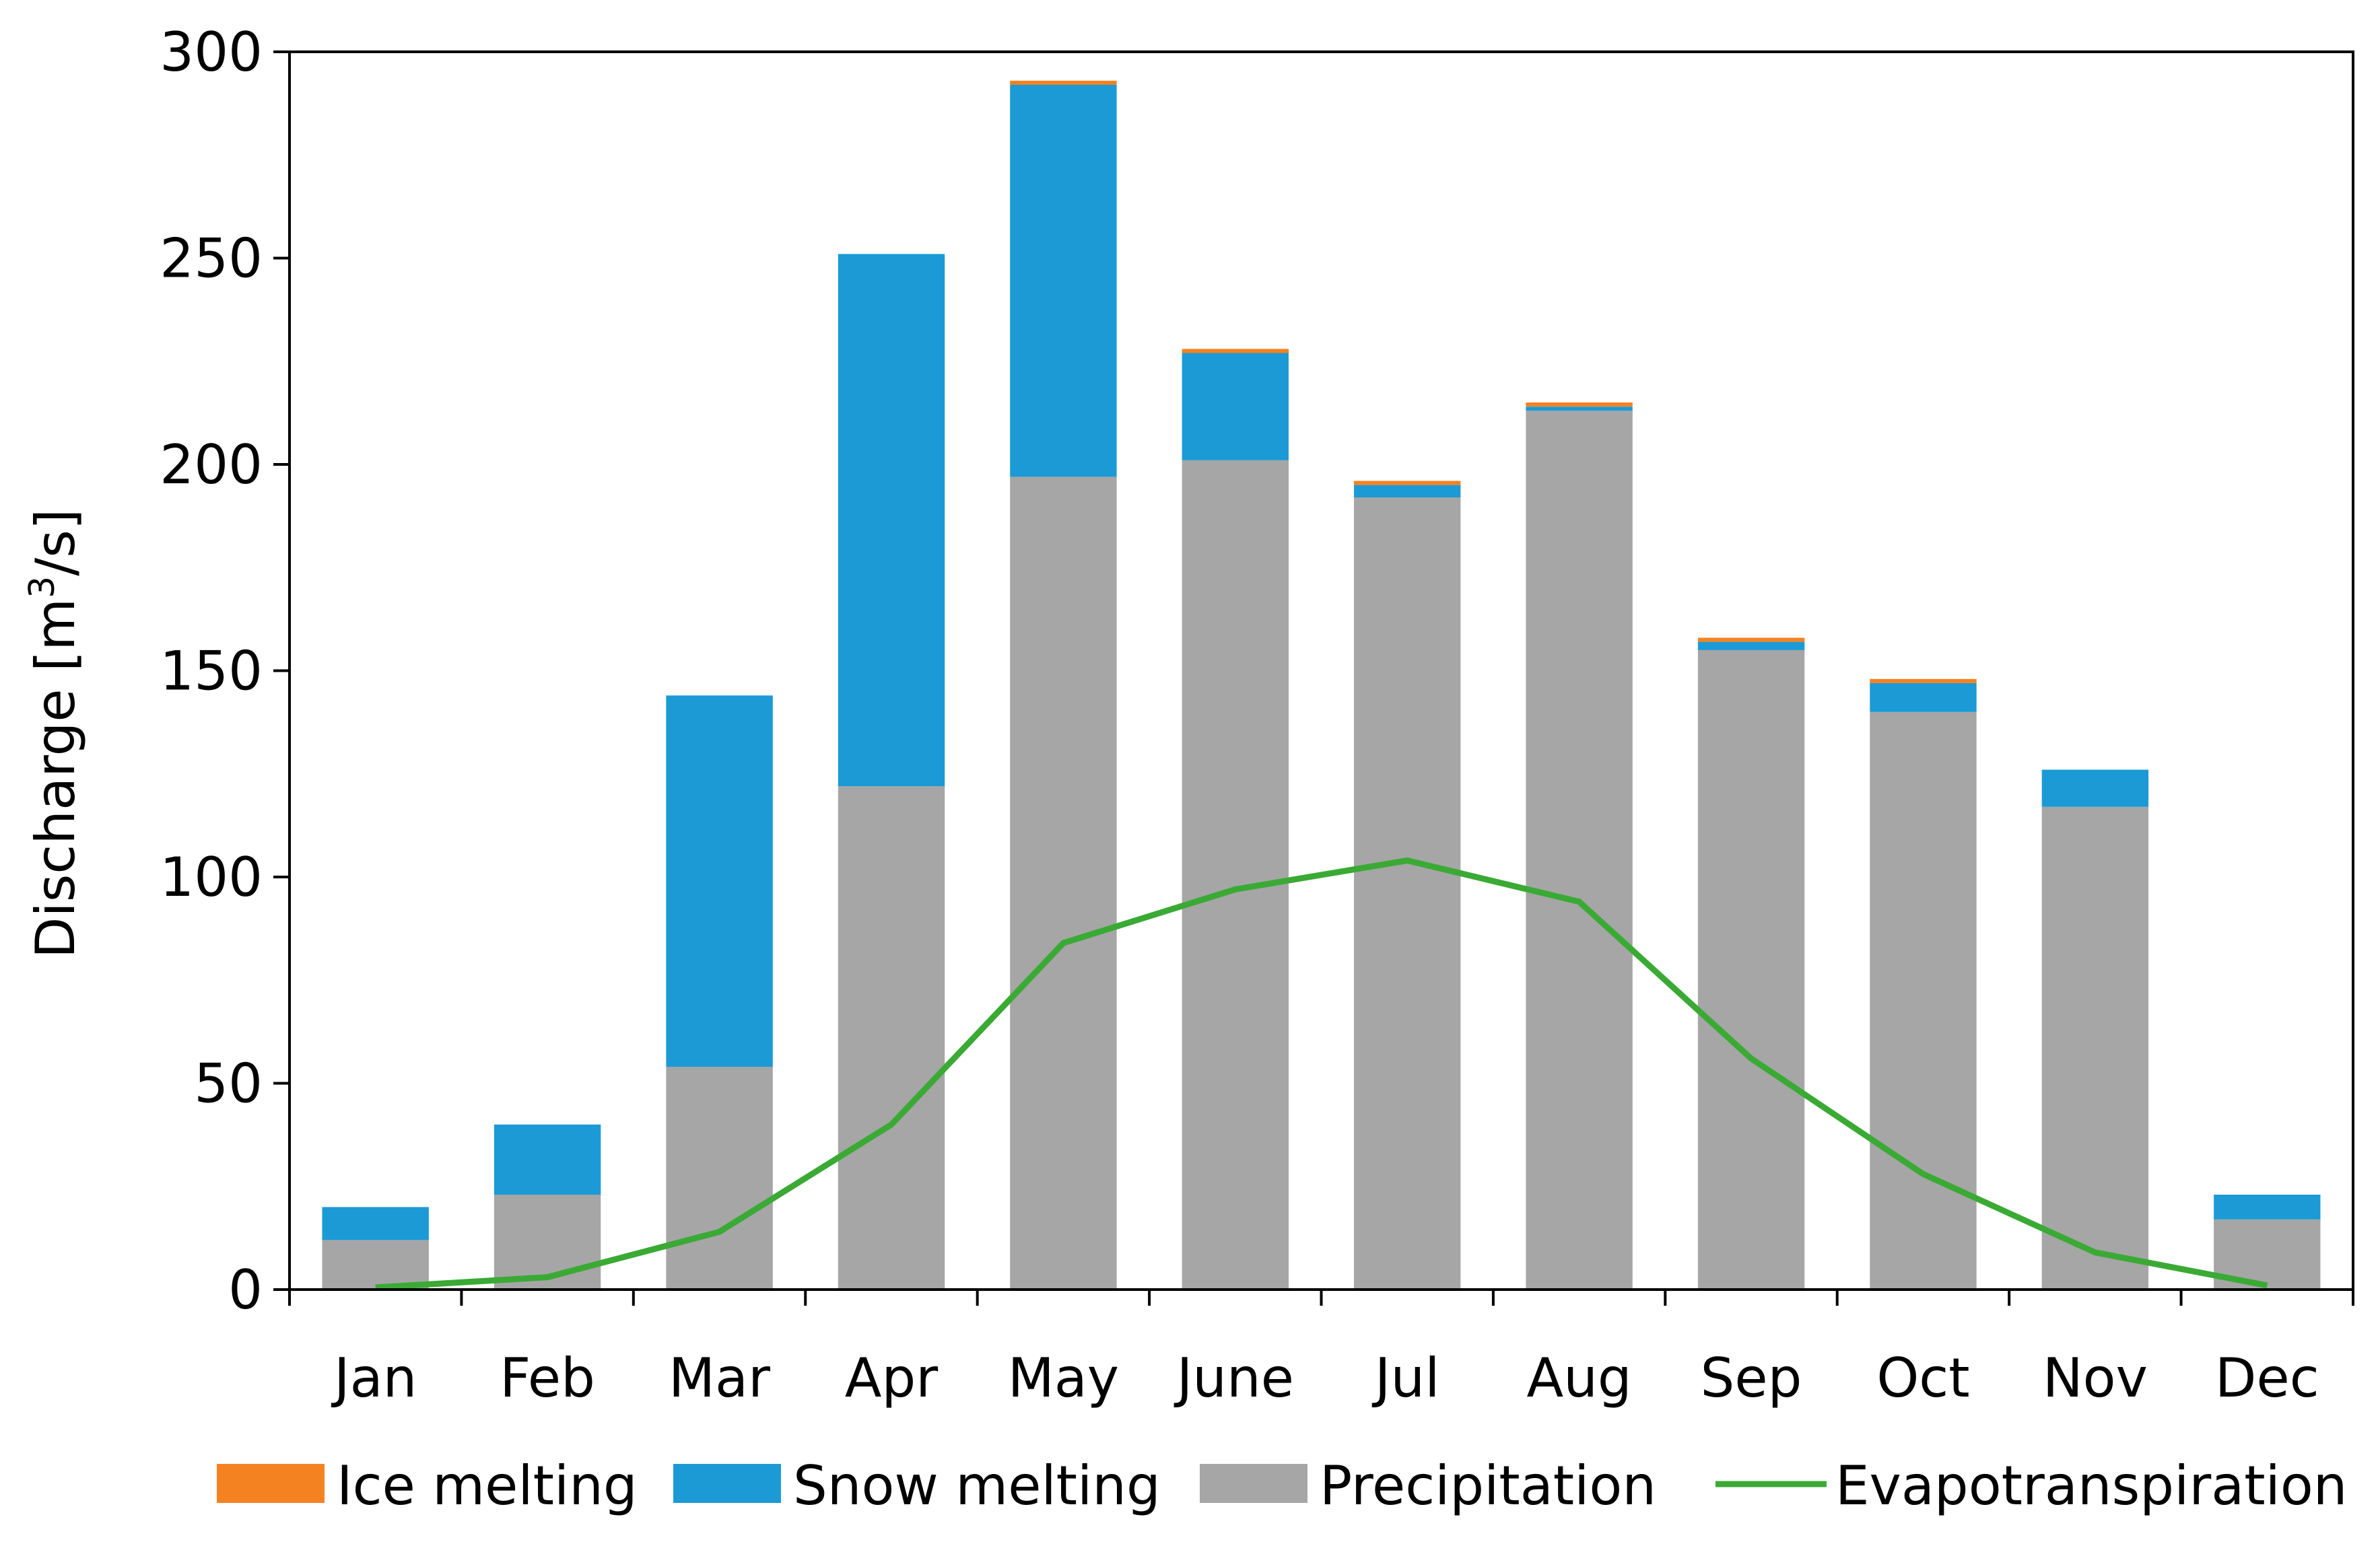 Image resolution: width=2380 pixels, height=1546 pixels. I want to click on bar-precipitation-jan, so click(376, 1265).